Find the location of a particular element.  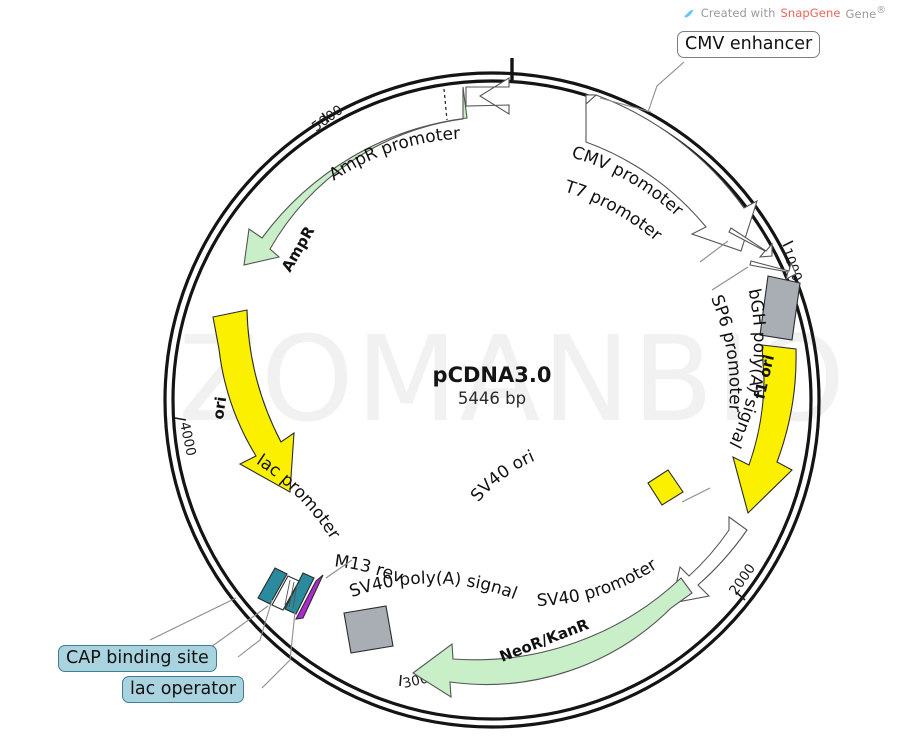

feature-sp6-promoter is located at coordinates (773, 270).